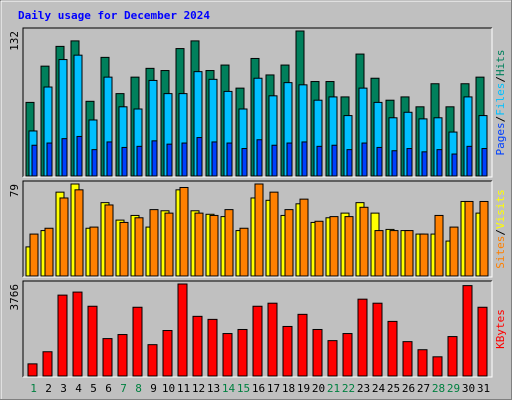  Describe the element at coordinates (393, 388) in the screenshot. I see `x-tick-label: 25` at that location.